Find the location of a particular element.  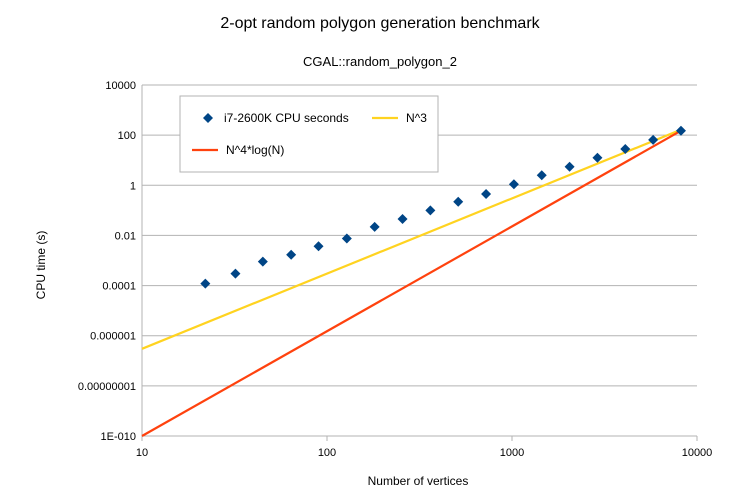

y-tick-label: 0.00000001 is located at coordinates (107, 387).